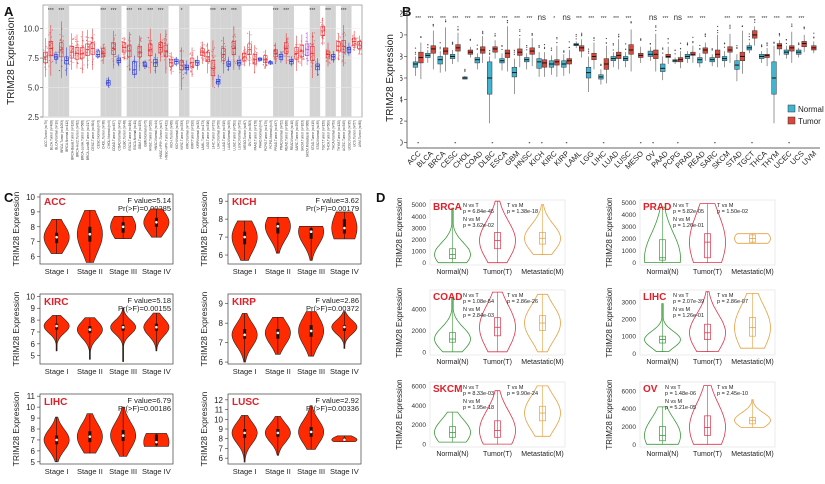 The image size is (825, 484). I want to click on x-tick-label: LUSC.Tumor (n=501), so click(234, 135).